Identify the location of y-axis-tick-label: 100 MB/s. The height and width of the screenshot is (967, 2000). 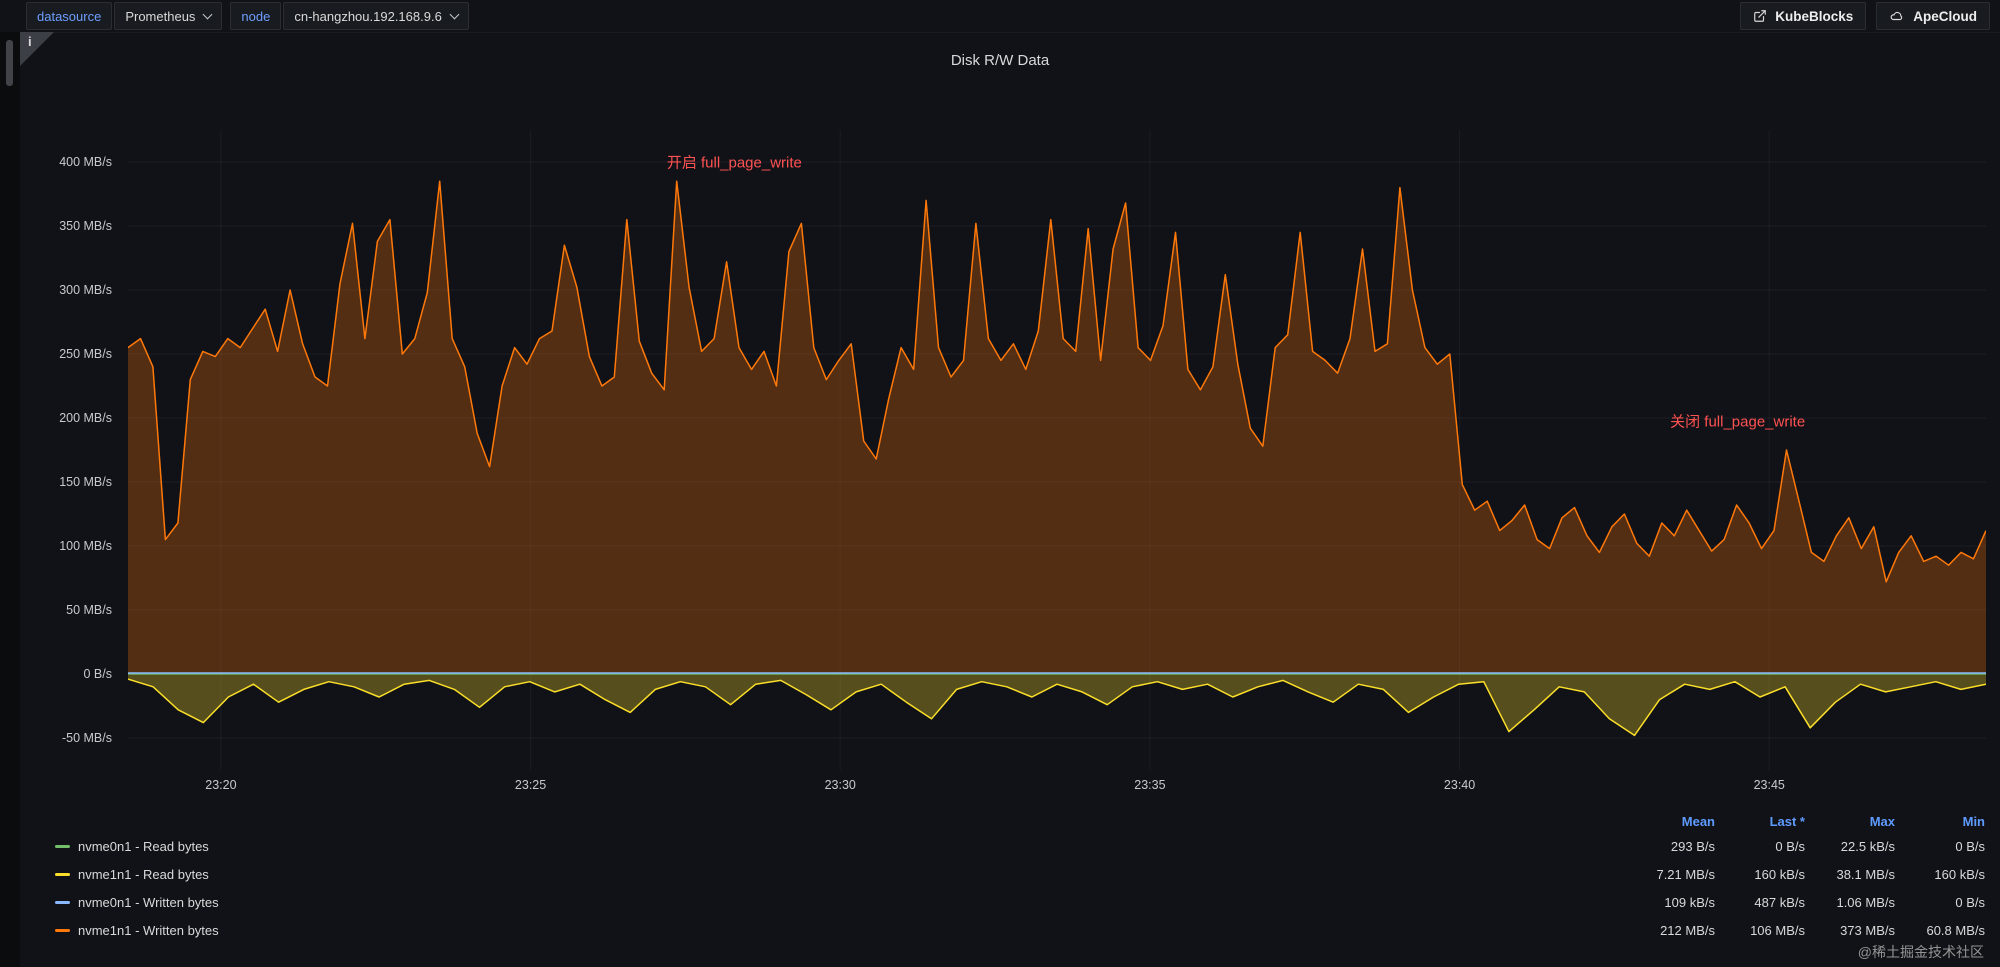
(85, 546).